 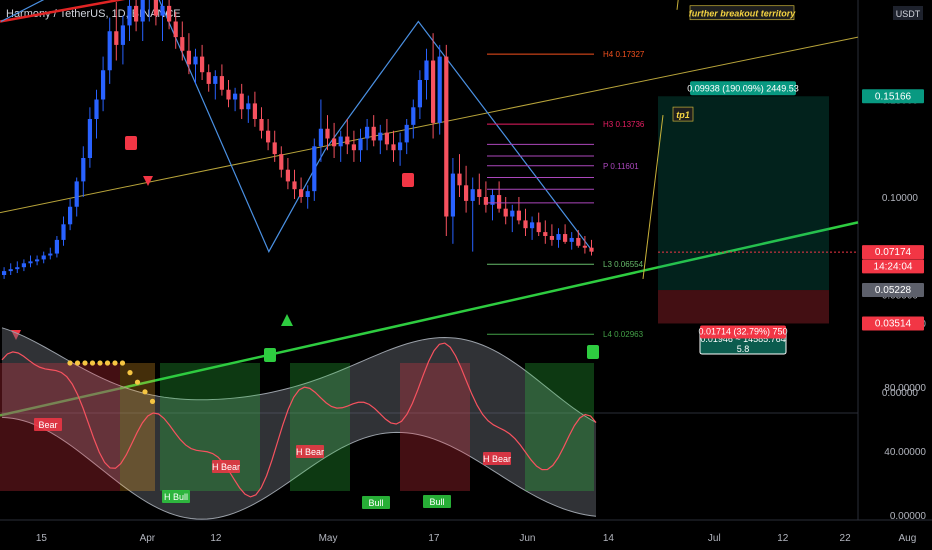 I want to click on pivot-label: H4 0.17327, so click(x=624, y=54).